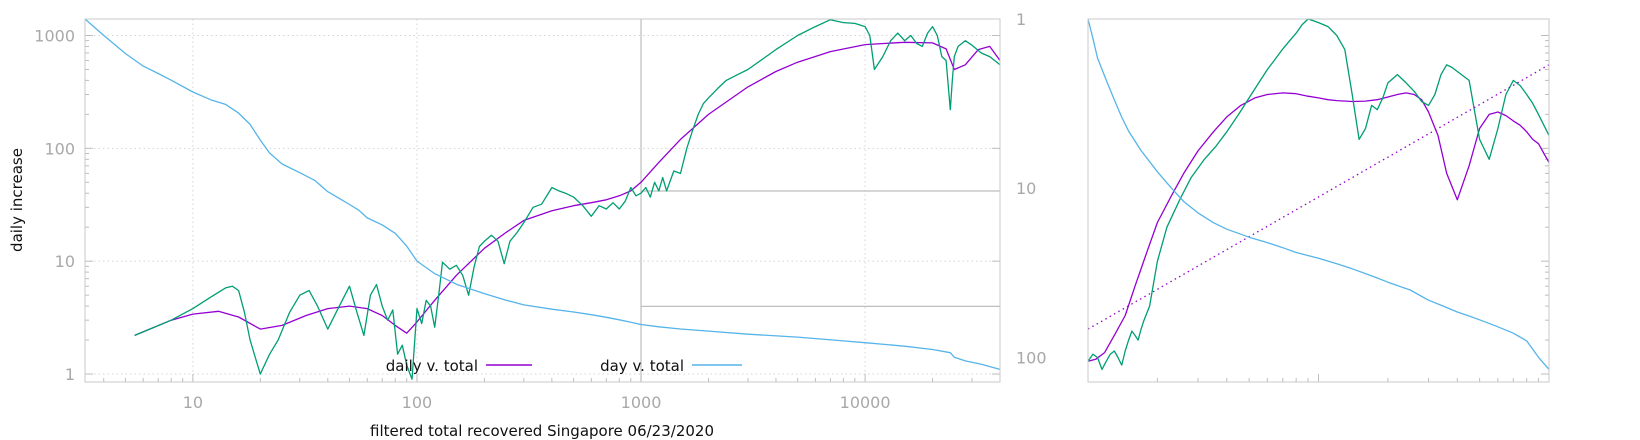  Describe the element at coordinates (564, 366) in the screenshot. I see `legend: daily v. total day v. total` at that location.